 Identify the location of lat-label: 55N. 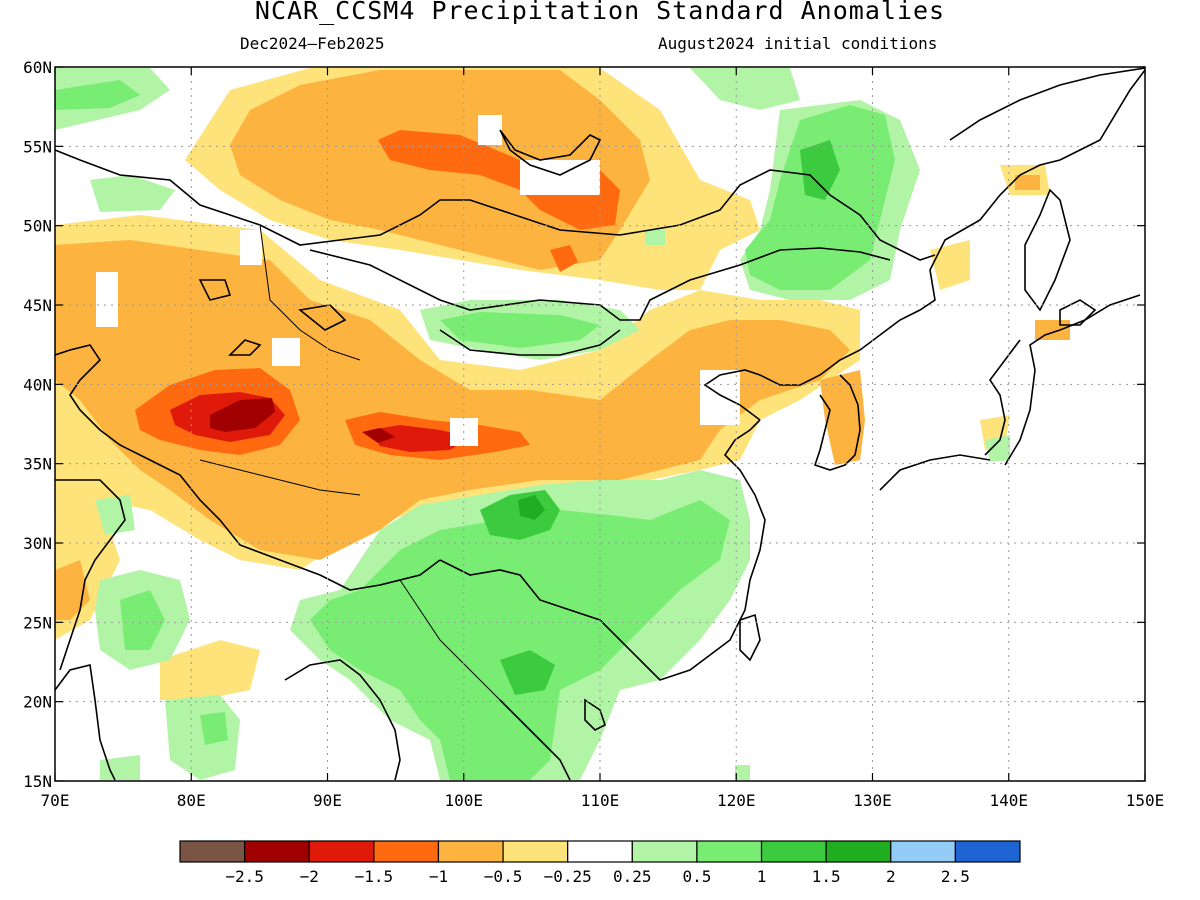
(37, 146).